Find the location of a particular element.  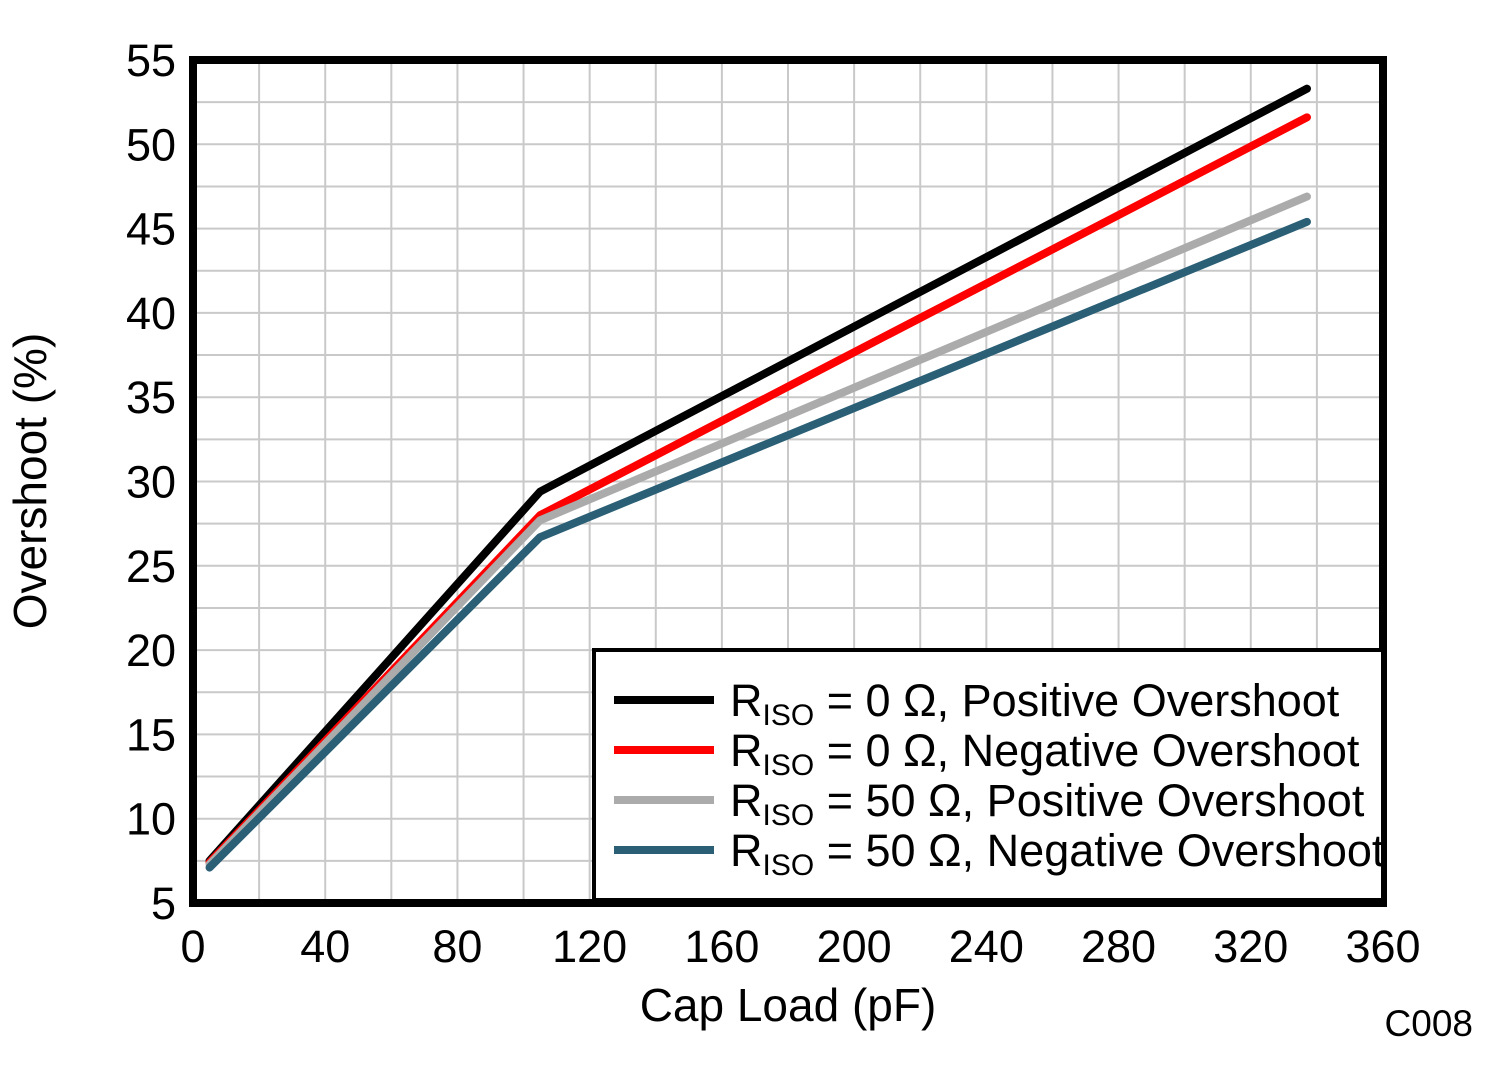

legend-item: RISO = 50 Ω, Negative Overshoot is located at coordinates (999, 853).